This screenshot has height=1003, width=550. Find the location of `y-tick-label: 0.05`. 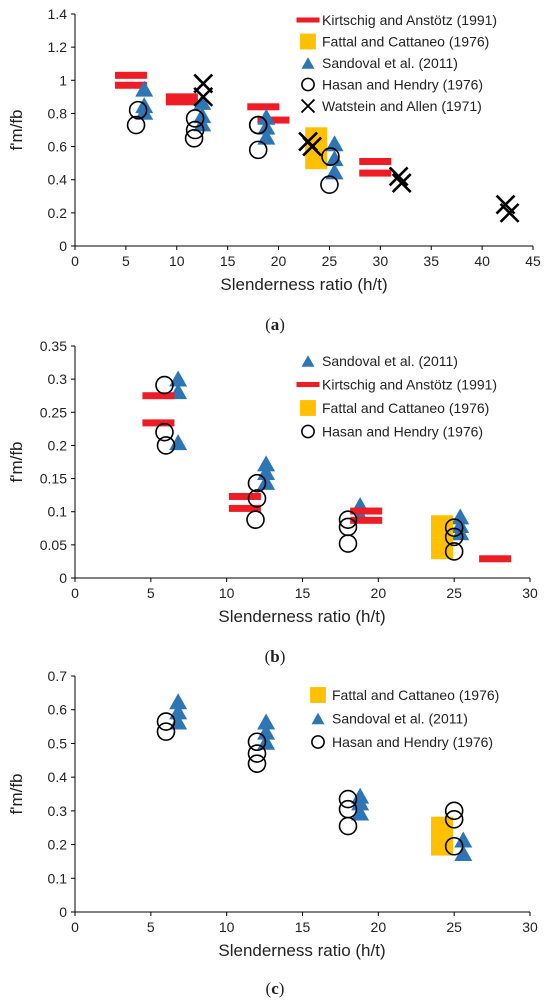

y-tick-label: 0.05 is located at coordinates (53, 545).